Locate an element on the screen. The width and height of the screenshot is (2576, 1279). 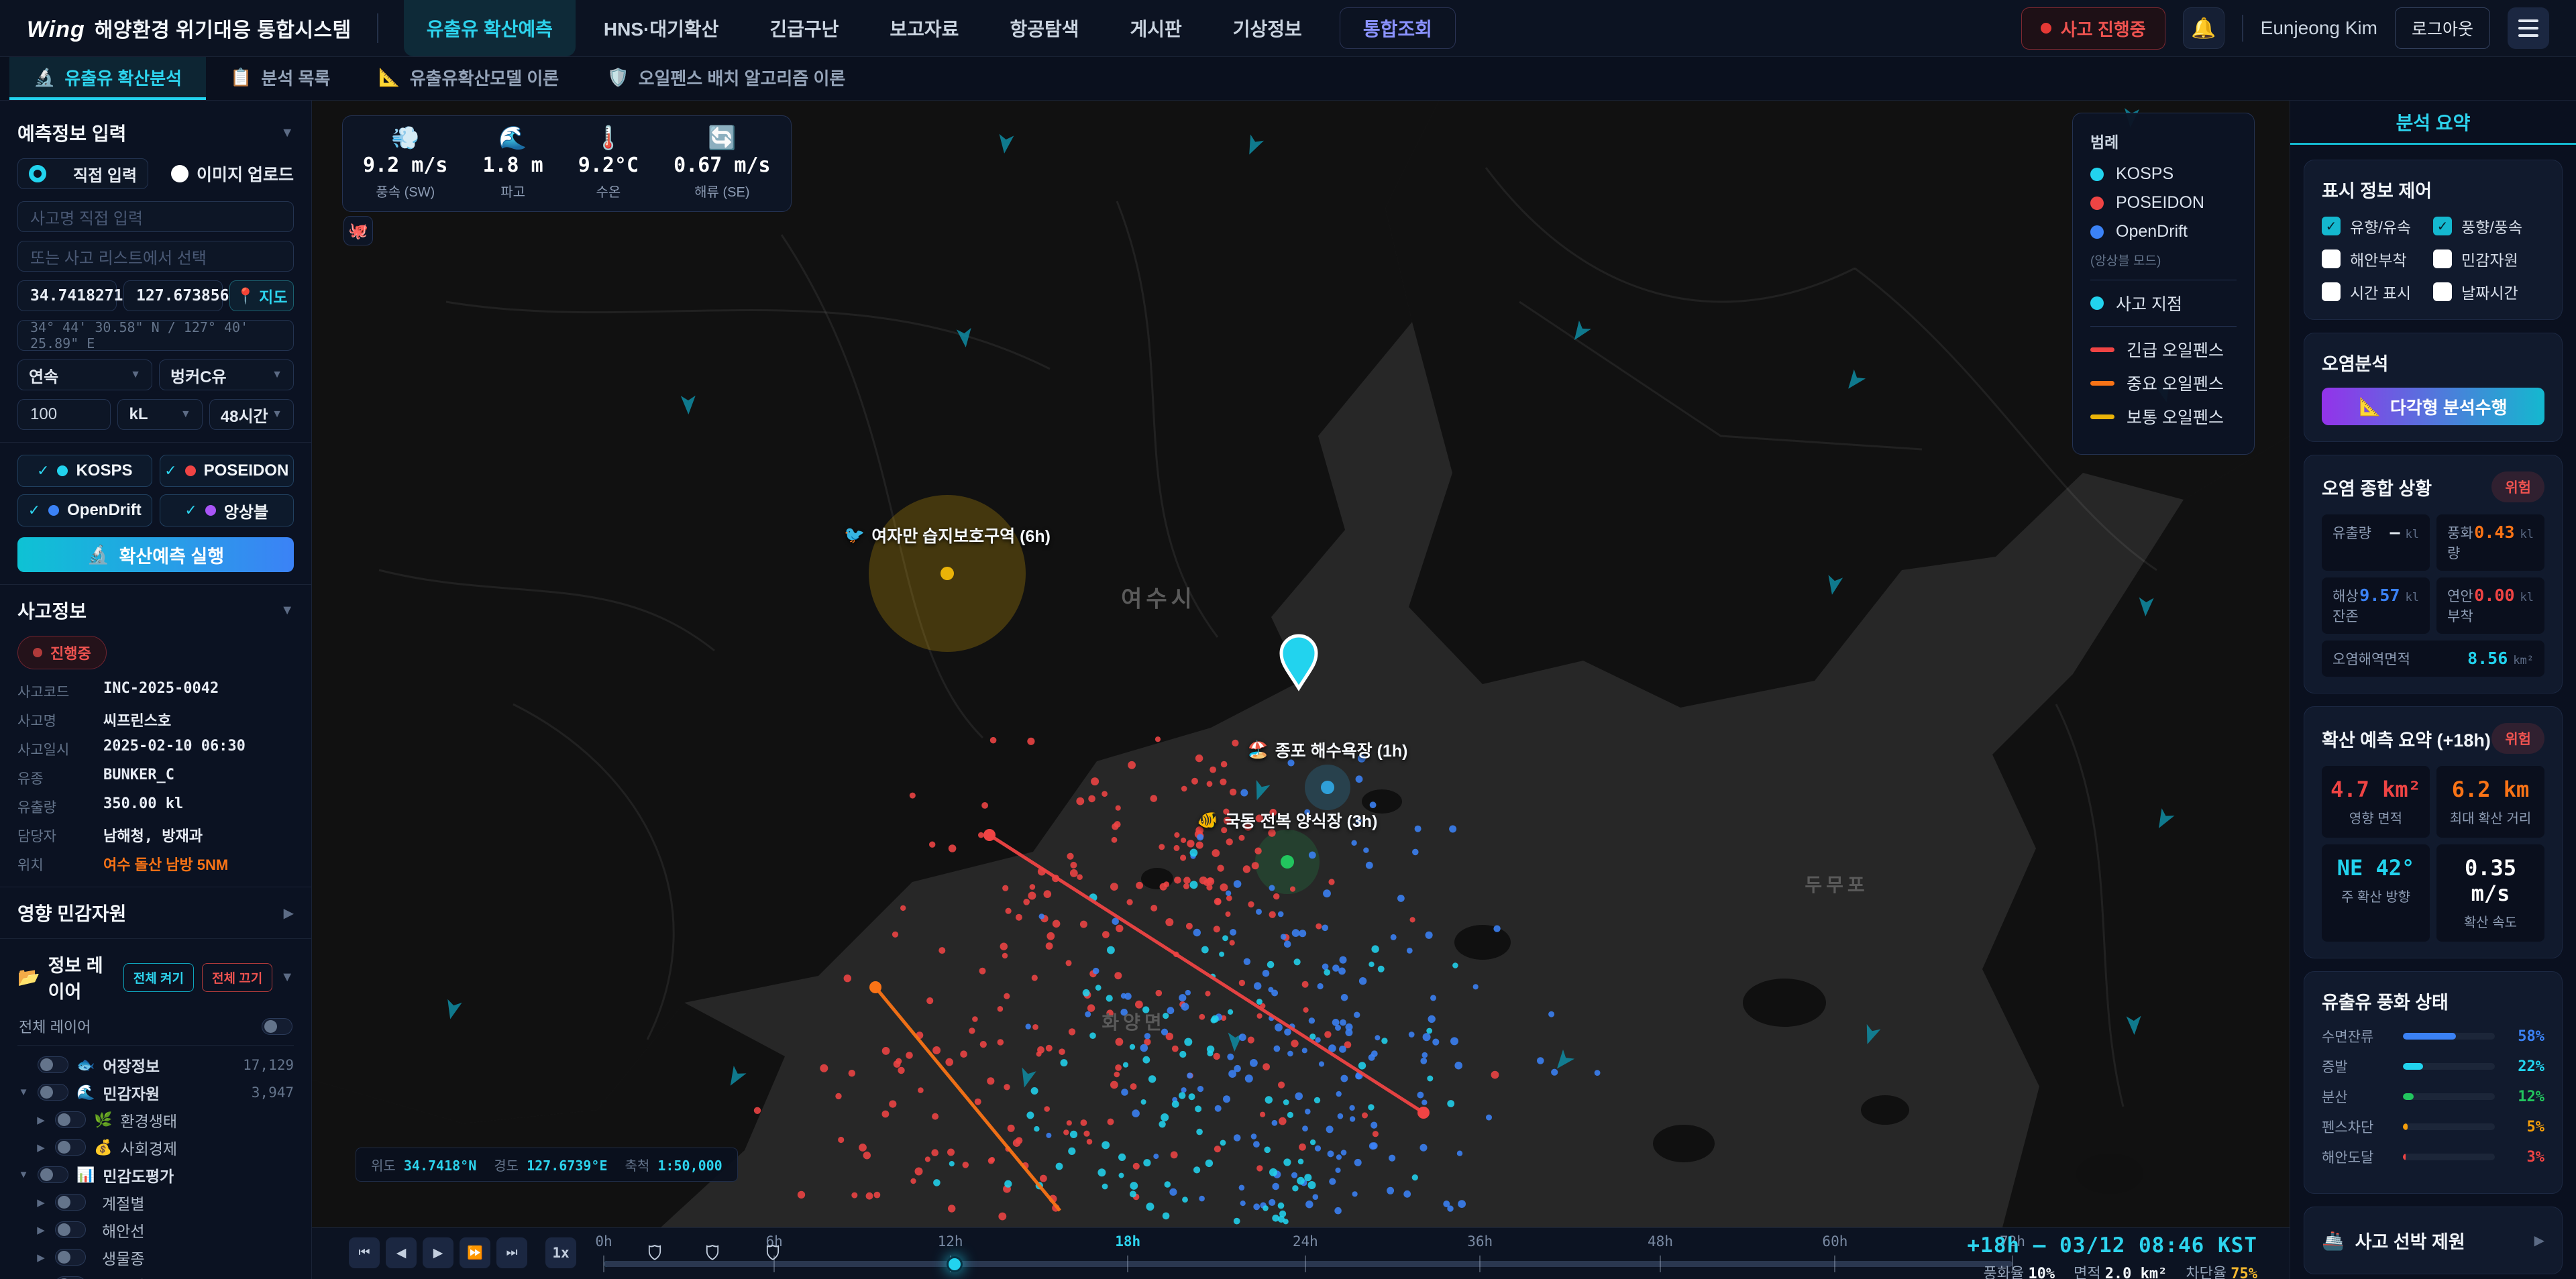
nav-tab-항공탐색: 항공탐색 is located at coordinates (1044, 30).